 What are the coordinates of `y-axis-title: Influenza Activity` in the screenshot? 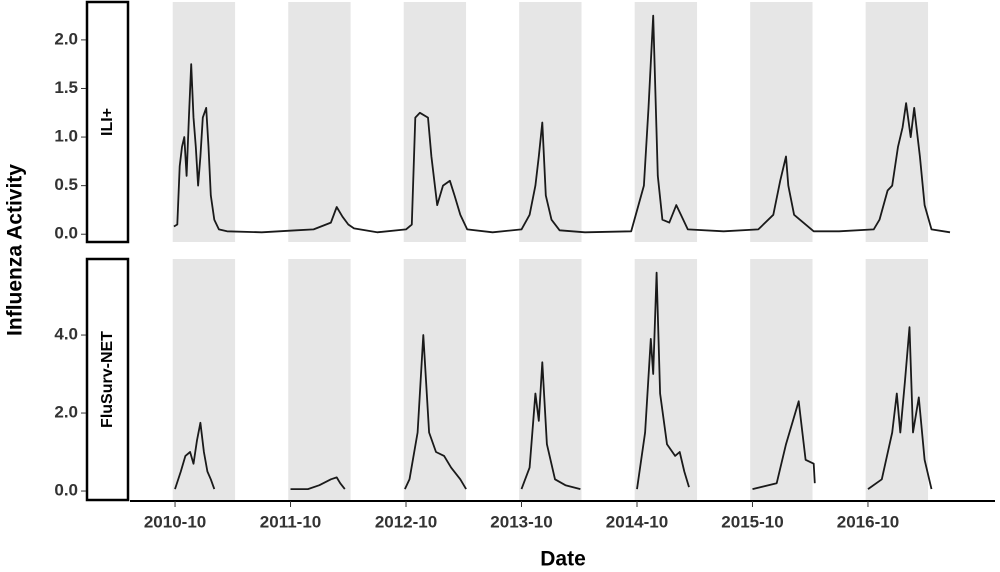 It's located at (15, 250).